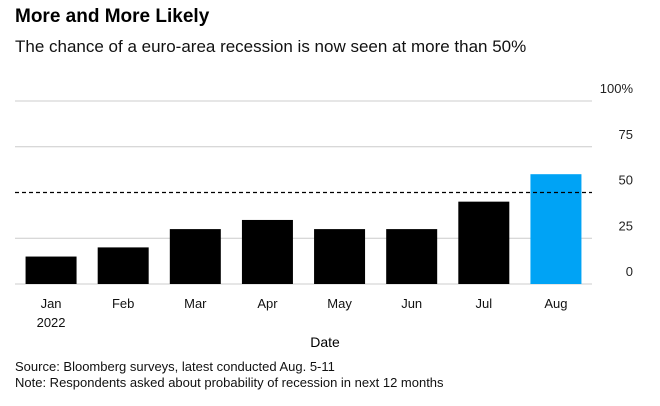  I want to click on y-tick-label: 50, so click(626, 180).